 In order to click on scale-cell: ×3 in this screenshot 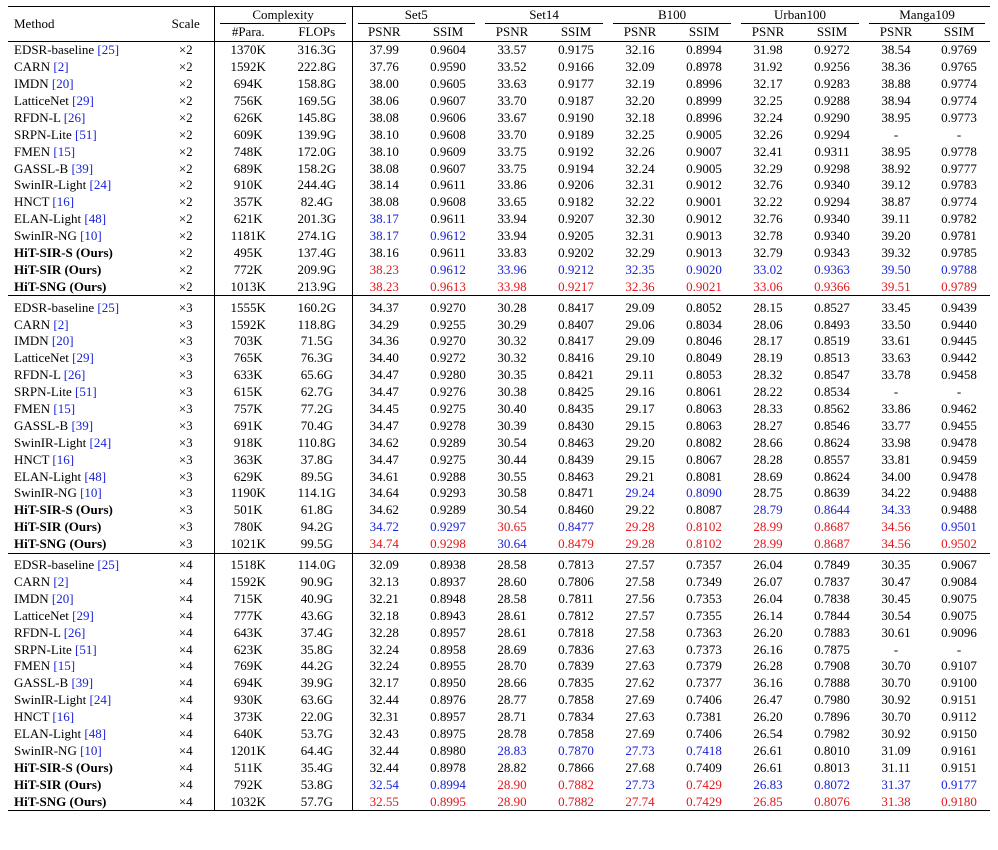, I will do `click(185, 476)`.